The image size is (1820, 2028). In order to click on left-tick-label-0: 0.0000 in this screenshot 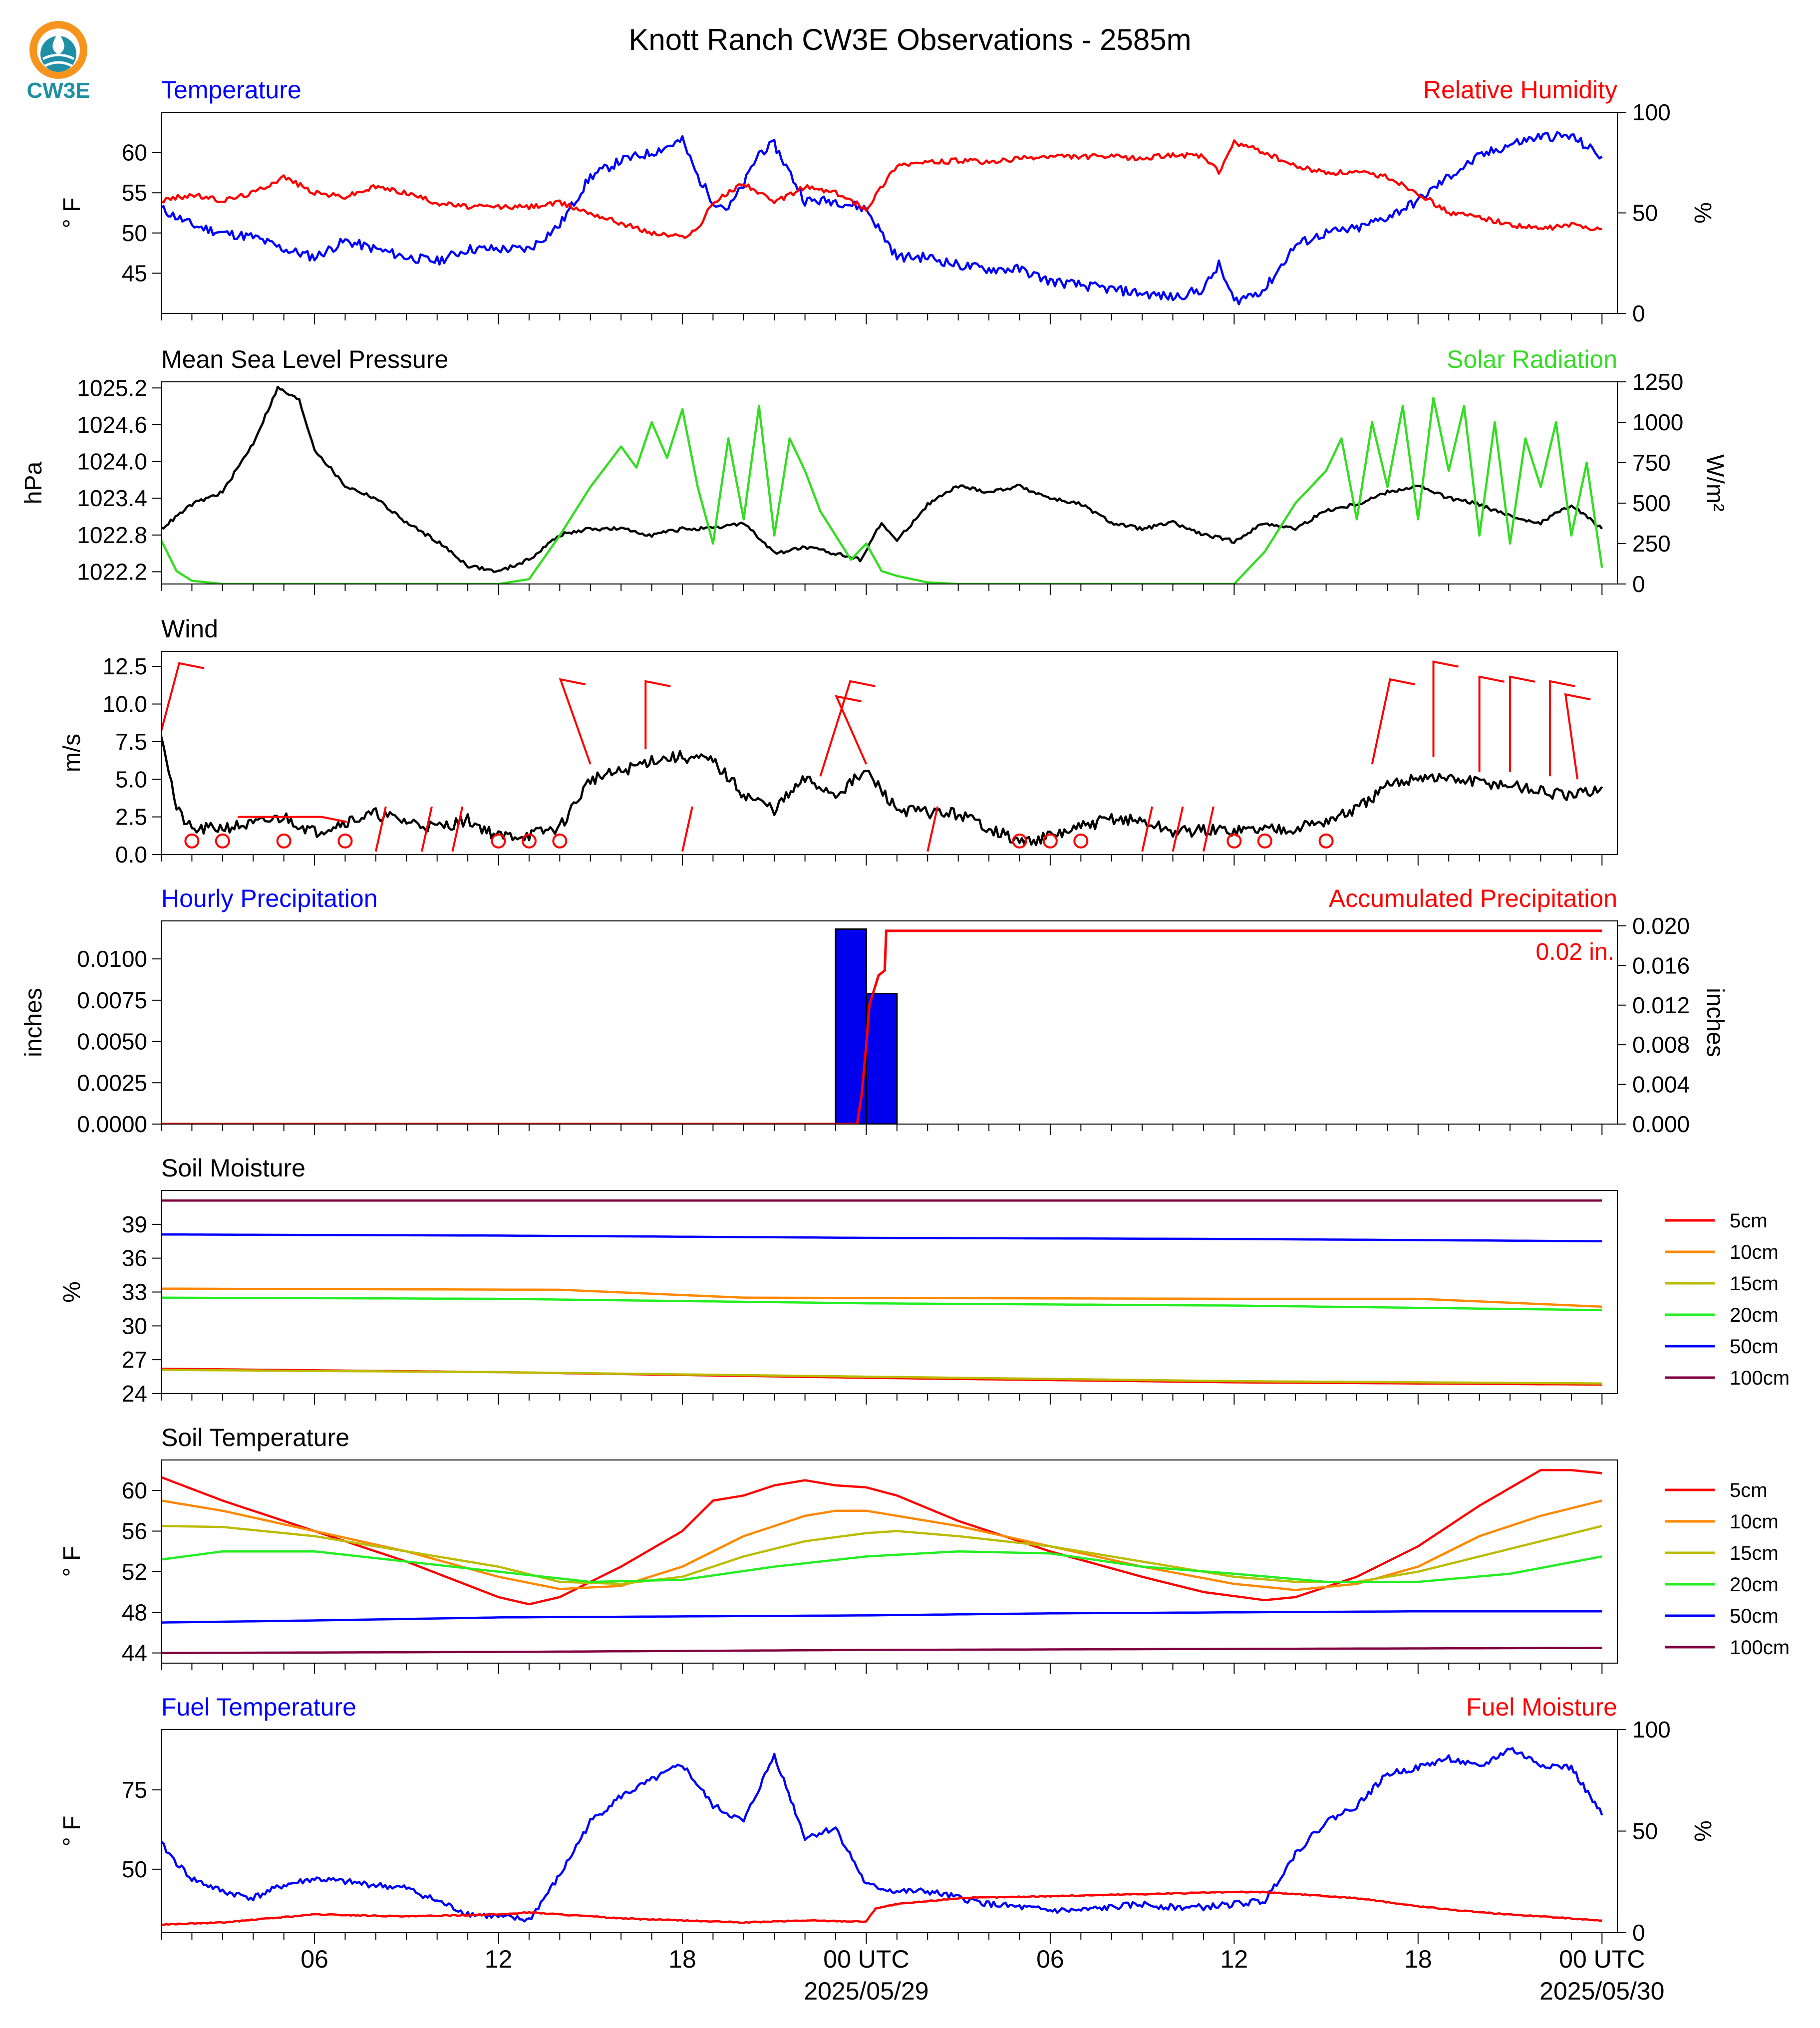, I will do `click(112, 1124)`.